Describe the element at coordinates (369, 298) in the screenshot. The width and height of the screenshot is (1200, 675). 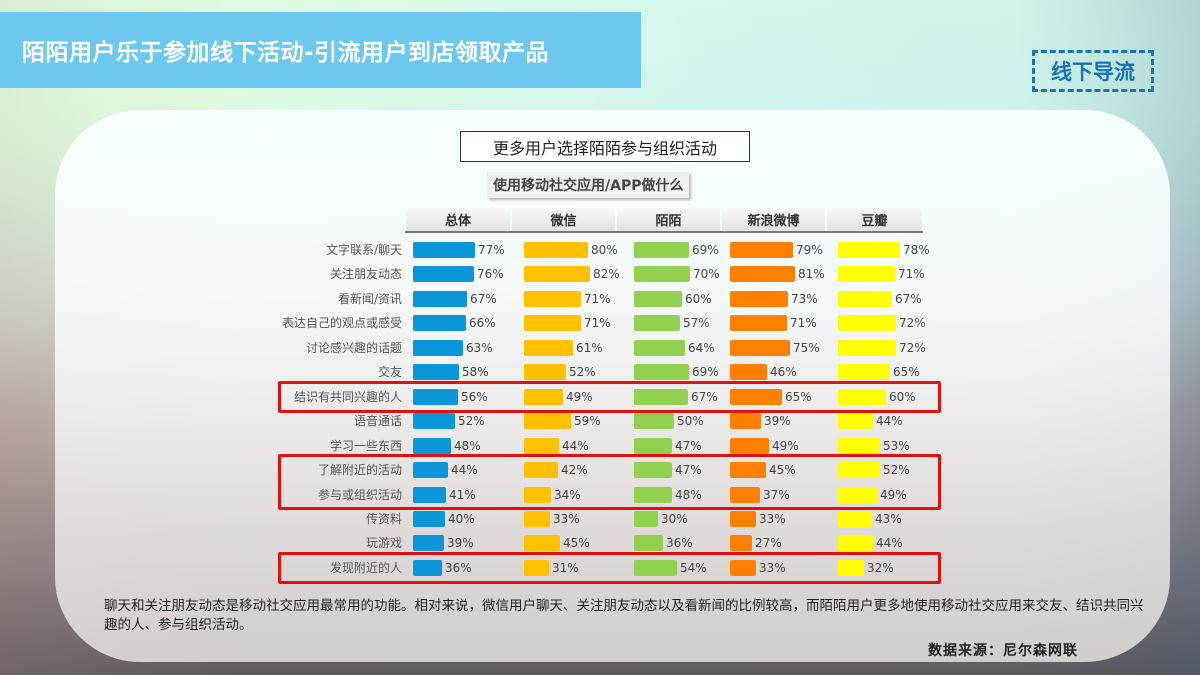
I see `row-label: 看新闻/资讯` at that location.